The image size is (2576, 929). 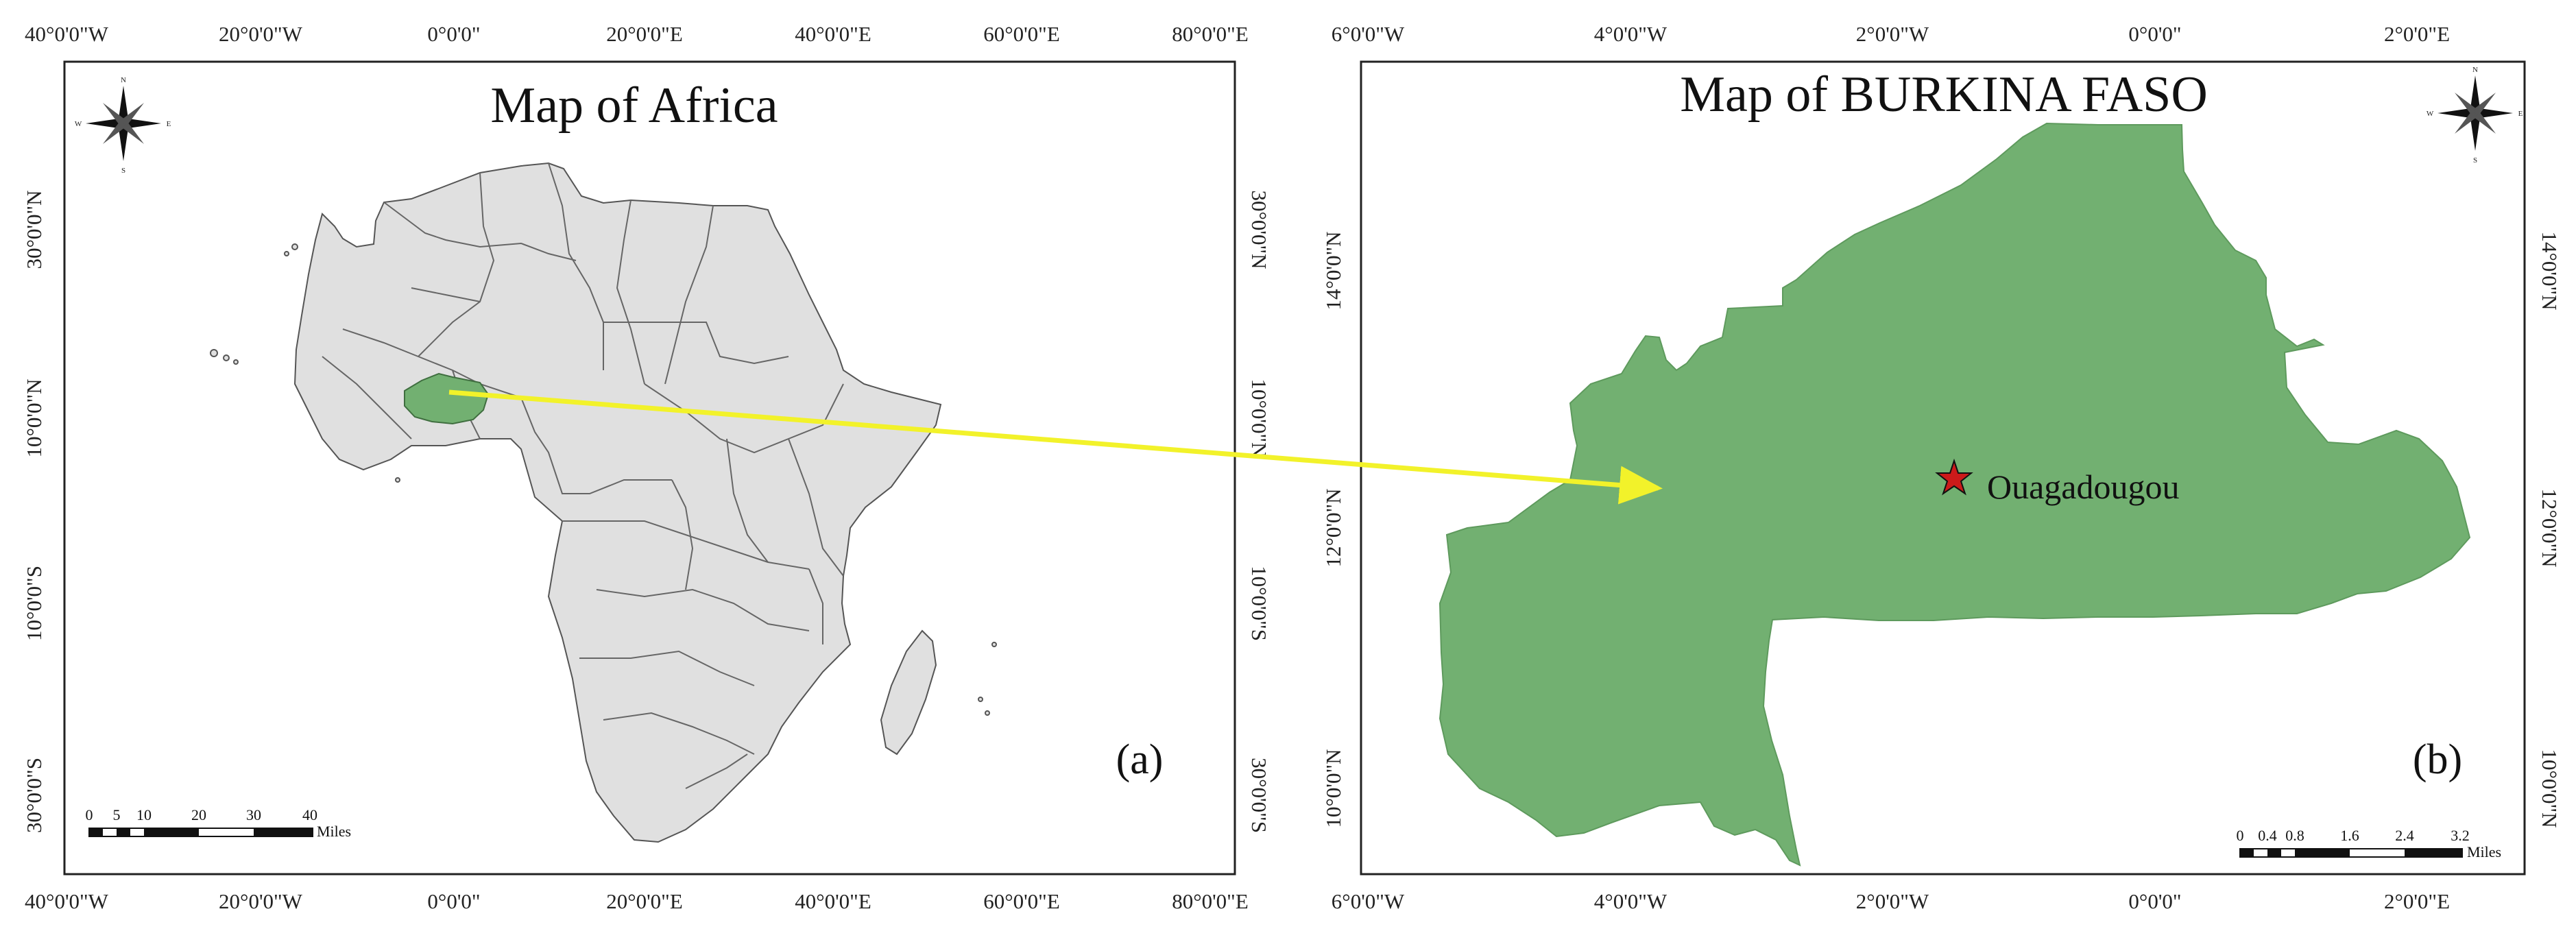 What do you see at coordinates (909, 693) in the screenshot?
I see `madagascar` at bounding box center [909, 693].